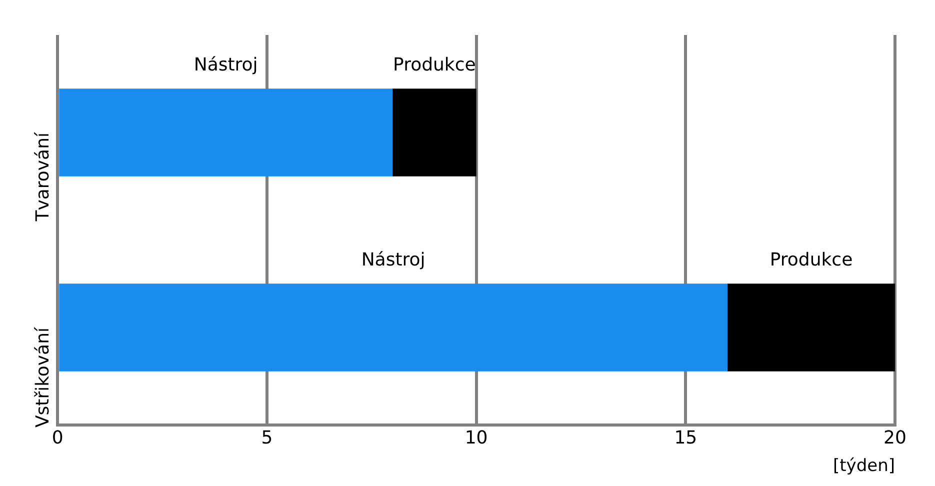 The image size is (935, 486). I want to click on text: Nástroj, so click(226, 65).